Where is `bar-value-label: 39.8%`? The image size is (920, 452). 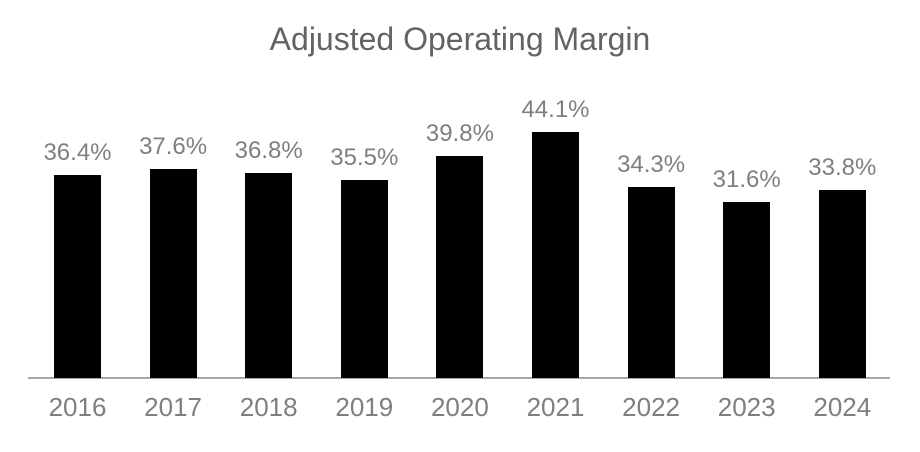
bar-value-label: 39.8% is located at coordinates (459, 133).